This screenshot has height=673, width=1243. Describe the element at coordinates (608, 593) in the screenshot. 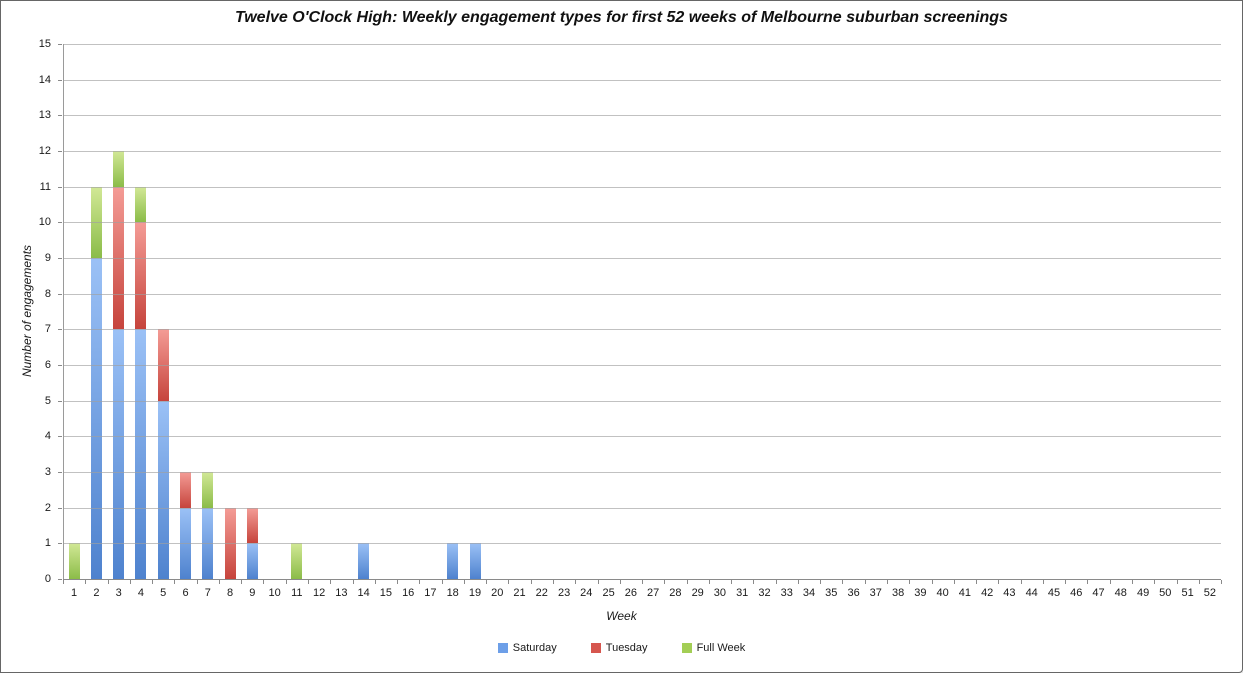

I see `x-tick-label-25: 25` at that location.